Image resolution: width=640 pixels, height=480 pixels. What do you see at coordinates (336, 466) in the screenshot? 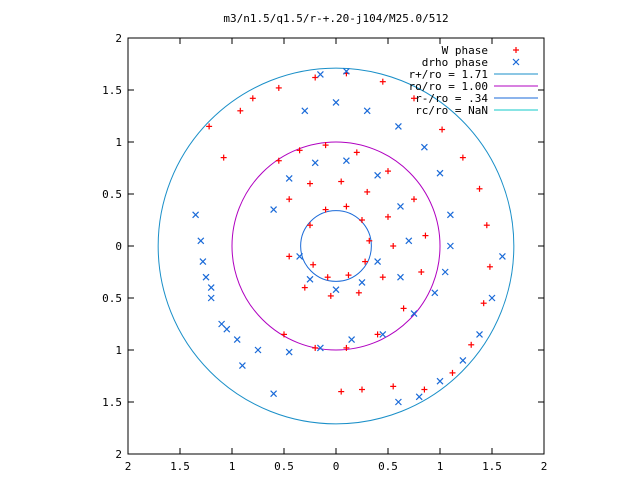
I see `x-tick-label: 0` at bounding box center [336, 466].